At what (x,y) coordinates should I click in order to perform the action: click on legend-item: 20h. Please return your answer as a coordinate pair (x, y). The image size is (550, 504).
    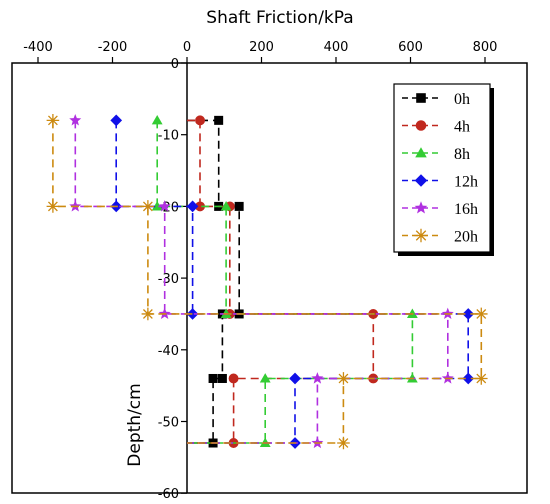
    Looking at the image, I should click on (440, 237).